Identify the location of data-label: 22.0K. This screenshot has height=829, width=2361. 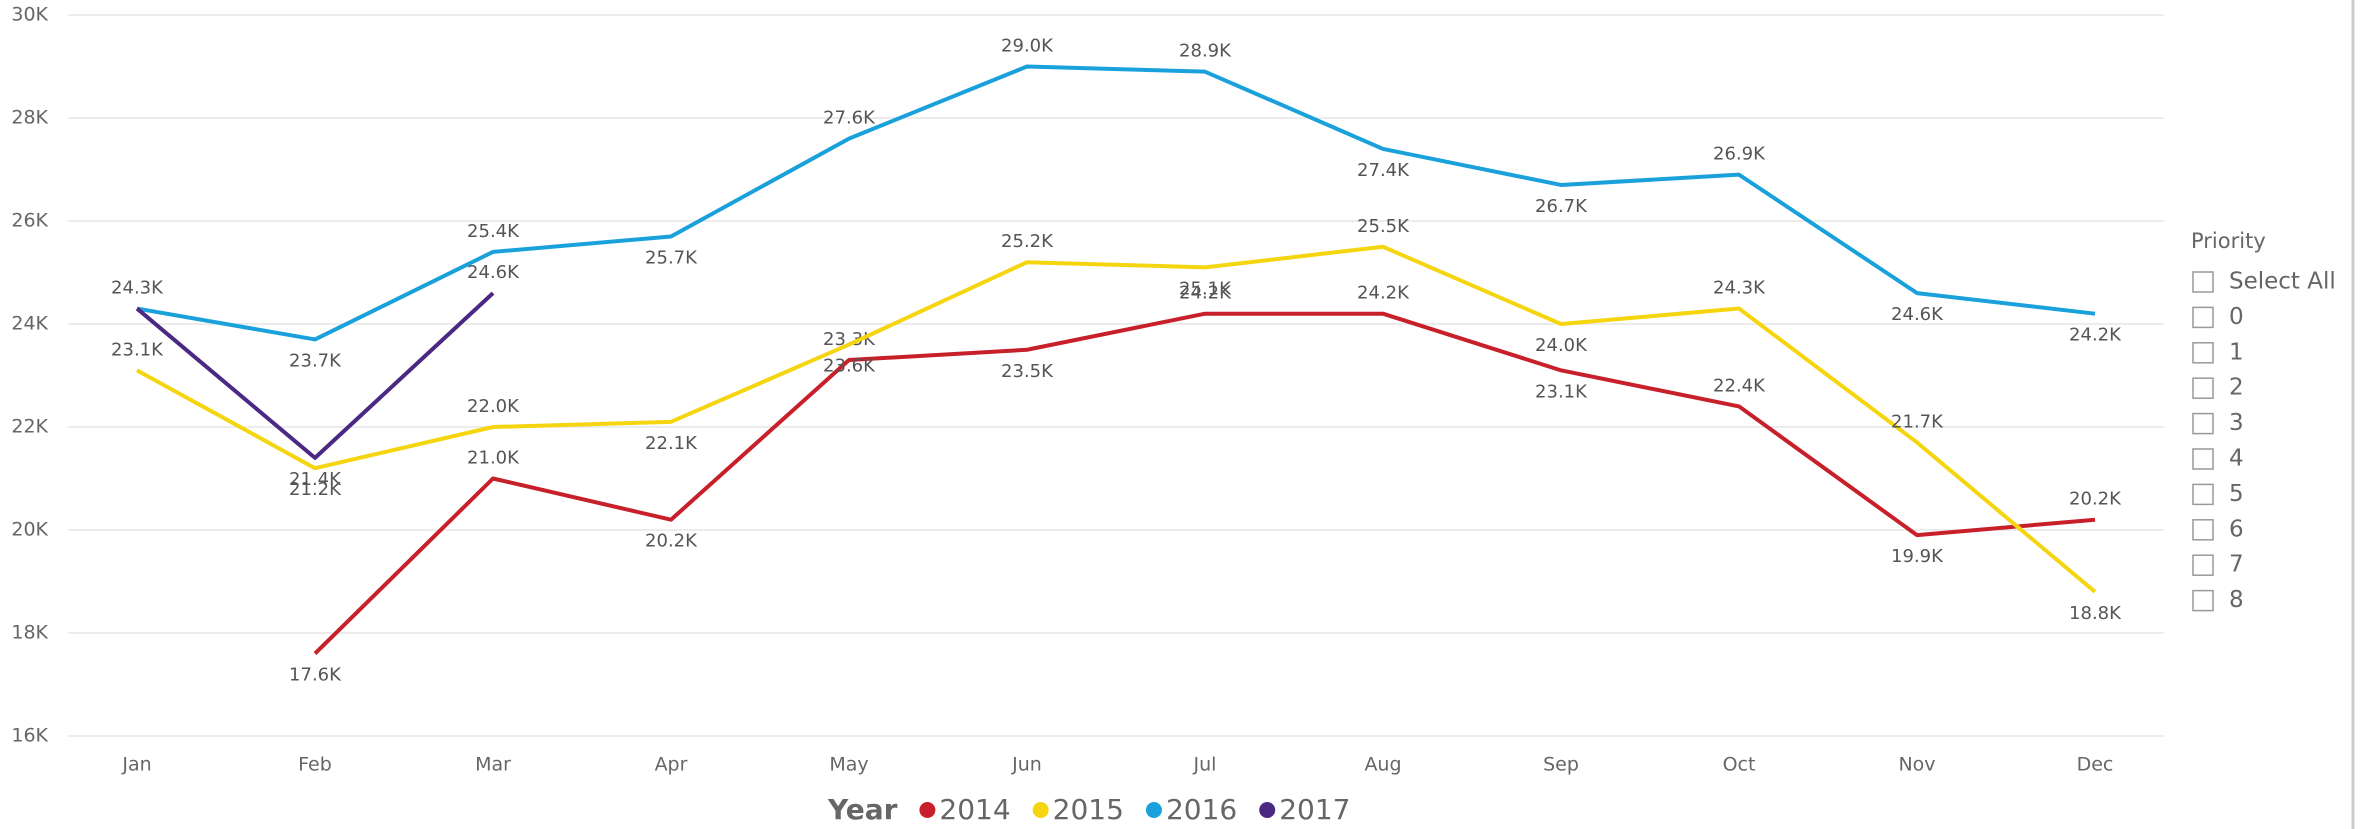
(493, 406).